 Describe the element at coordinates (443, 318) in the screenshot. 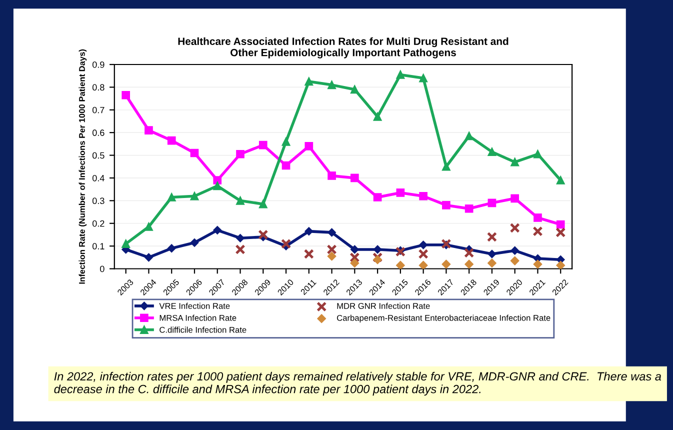

I see `legend-label: Carbapenem-Resistant Enterobacteriaceae Infection Rate` at that location.